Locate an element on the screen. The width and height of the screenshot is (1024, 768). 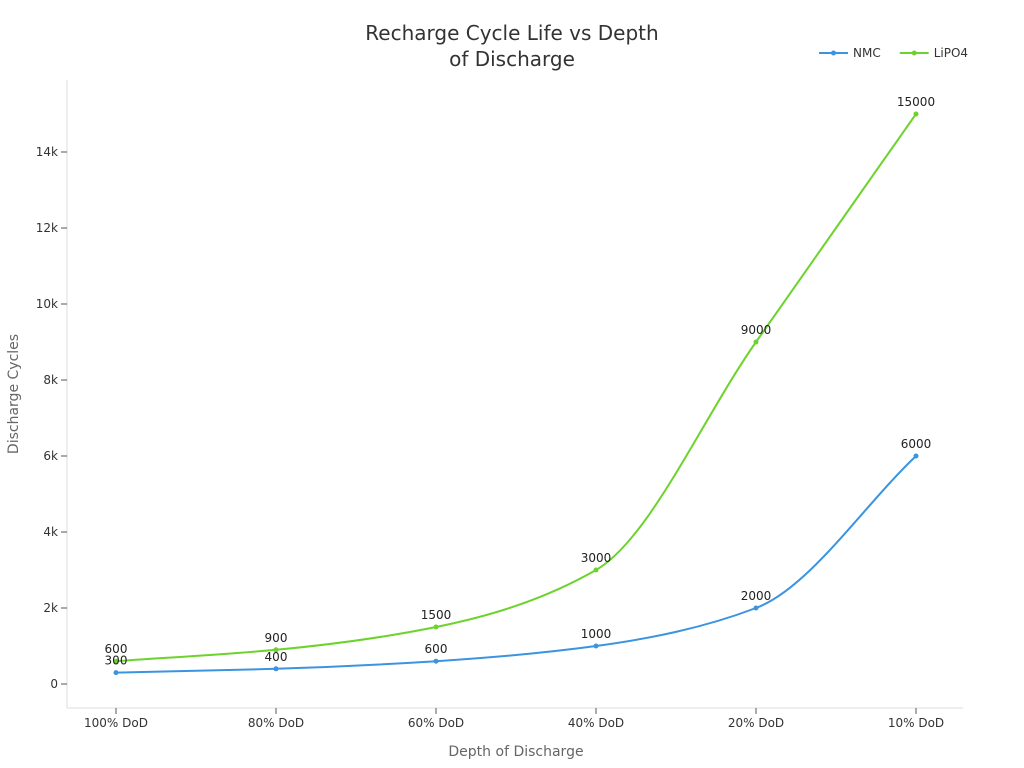
y-axis-ticks: 0 2k 4k 6k 8k 10k 12k 14k is located at coordinates (51, 418).